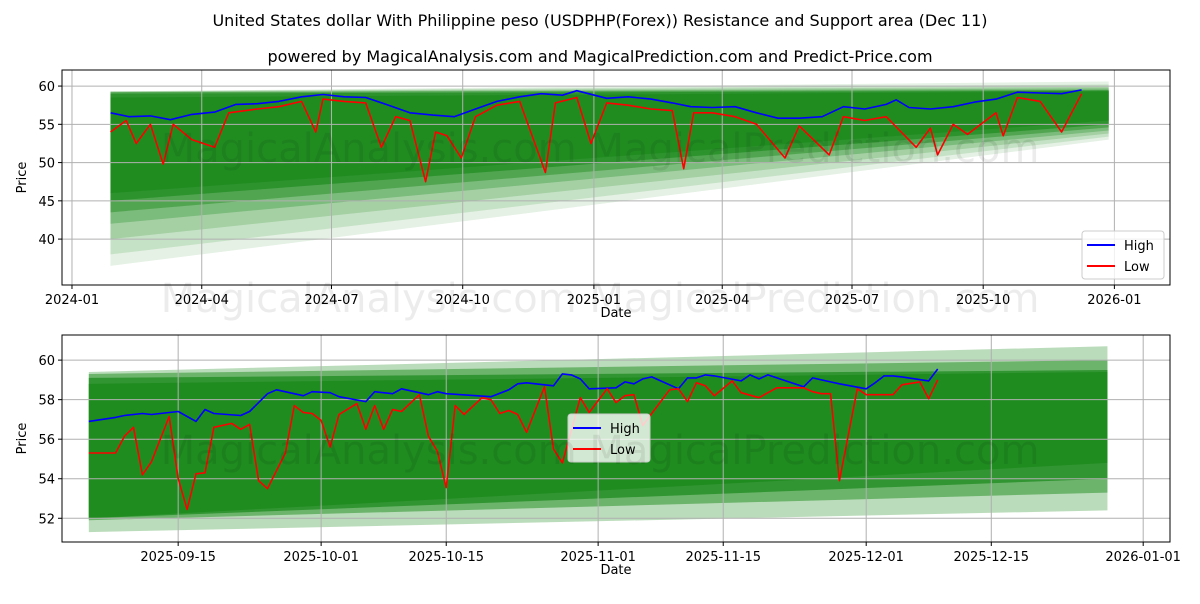 This screenshot has height=604, width=1200. What do you see at coordinates (723, 557) in the screenshot?
I see `x-tick-label: 2025-11-15` at bounding box center [723, 557].